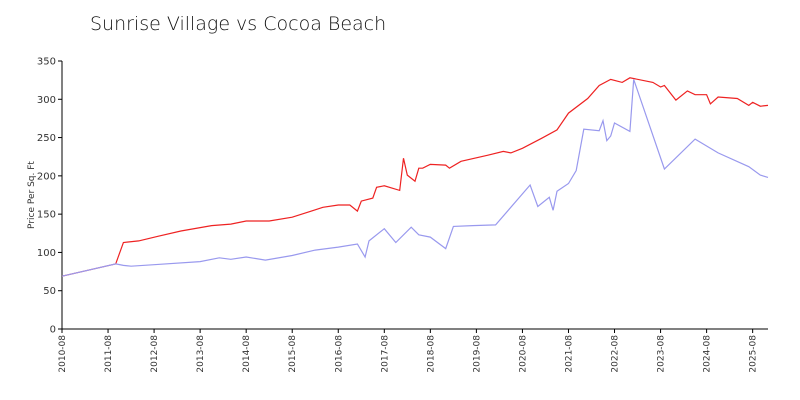  I want to click on y-tick-label: 350, so click(46, 62).